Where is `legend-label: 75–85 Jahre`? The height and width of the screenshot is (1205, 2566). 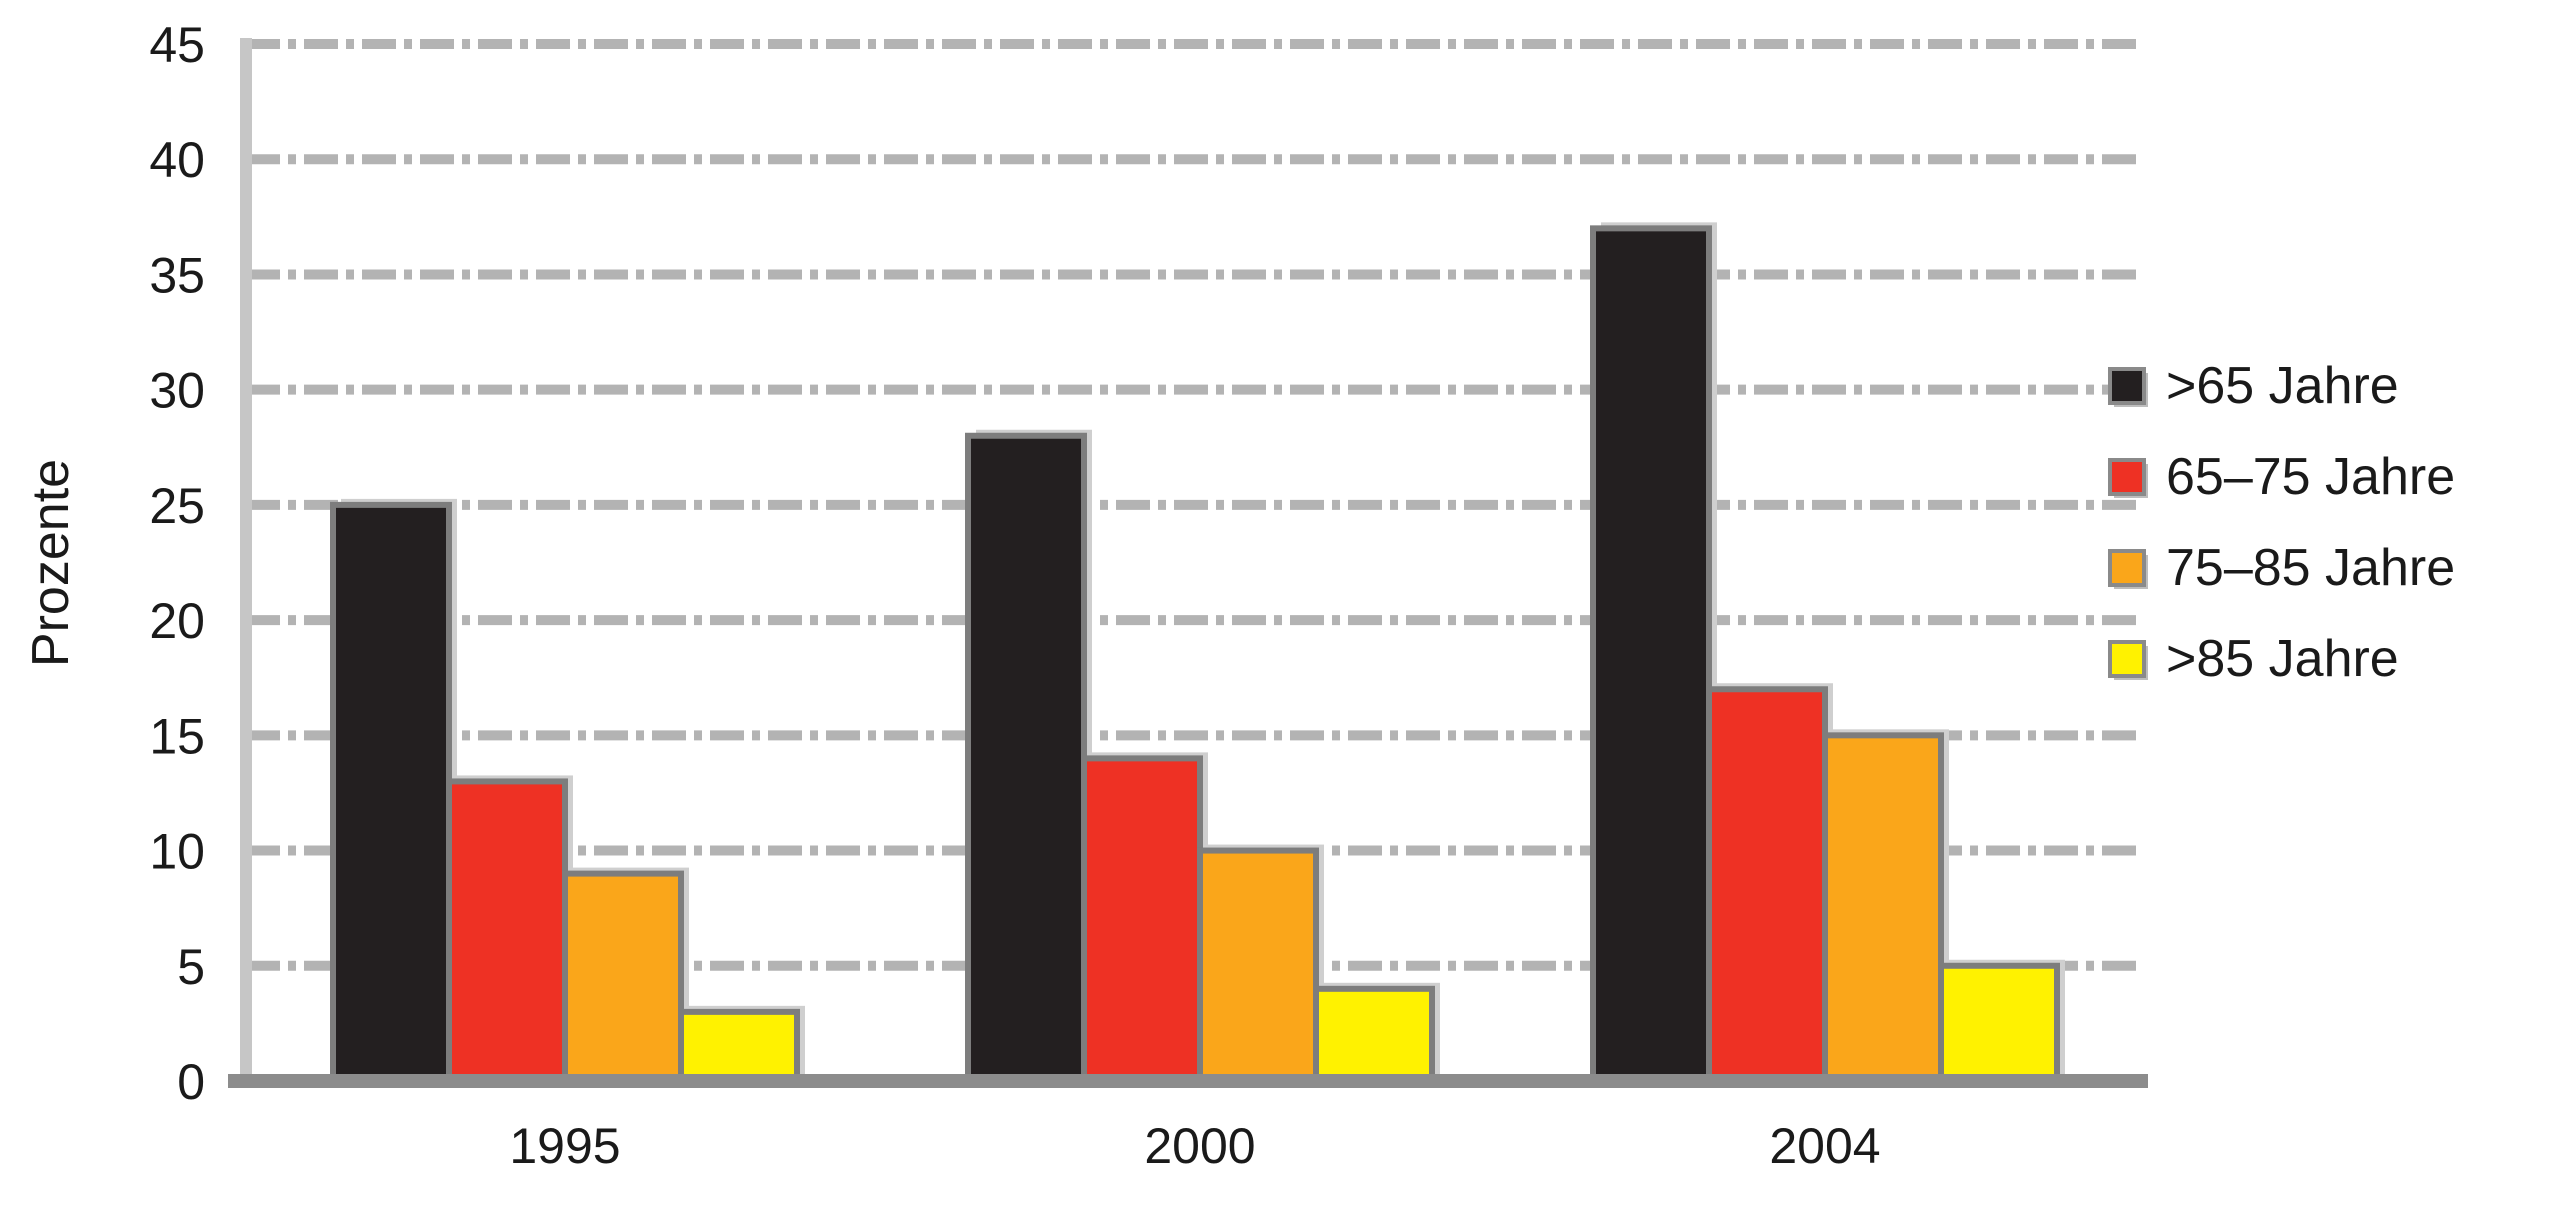
legend-label: 75–85 Jahre is located at coordinates (2310, 568).